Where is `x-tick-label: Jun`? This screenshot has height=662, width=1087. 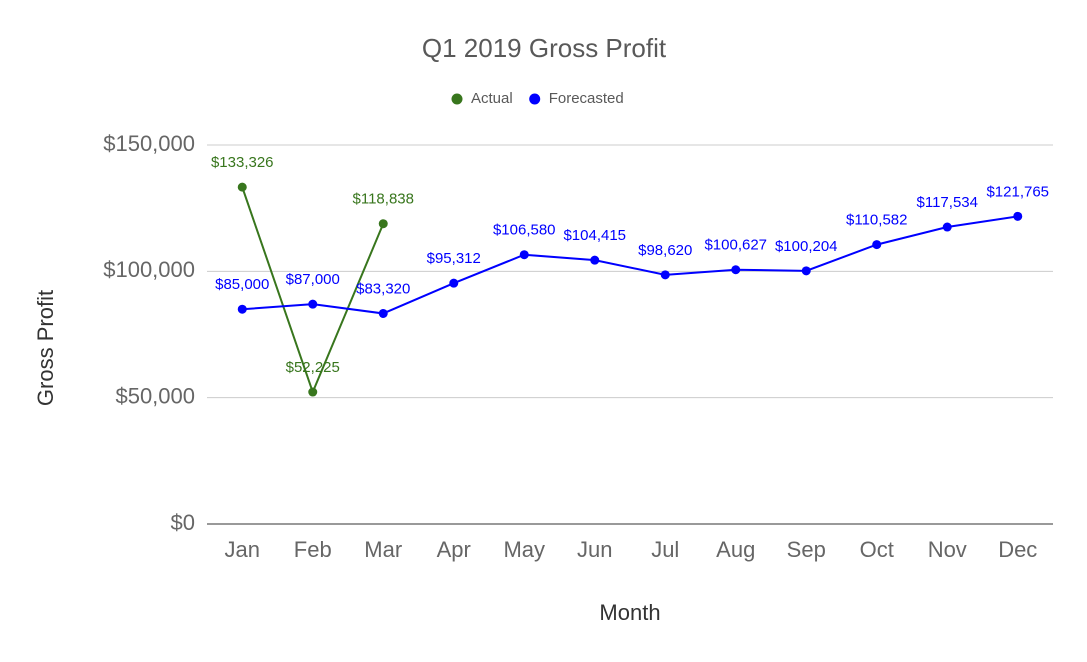
x-tick-label: Jun is located at coordinates (594, 549).